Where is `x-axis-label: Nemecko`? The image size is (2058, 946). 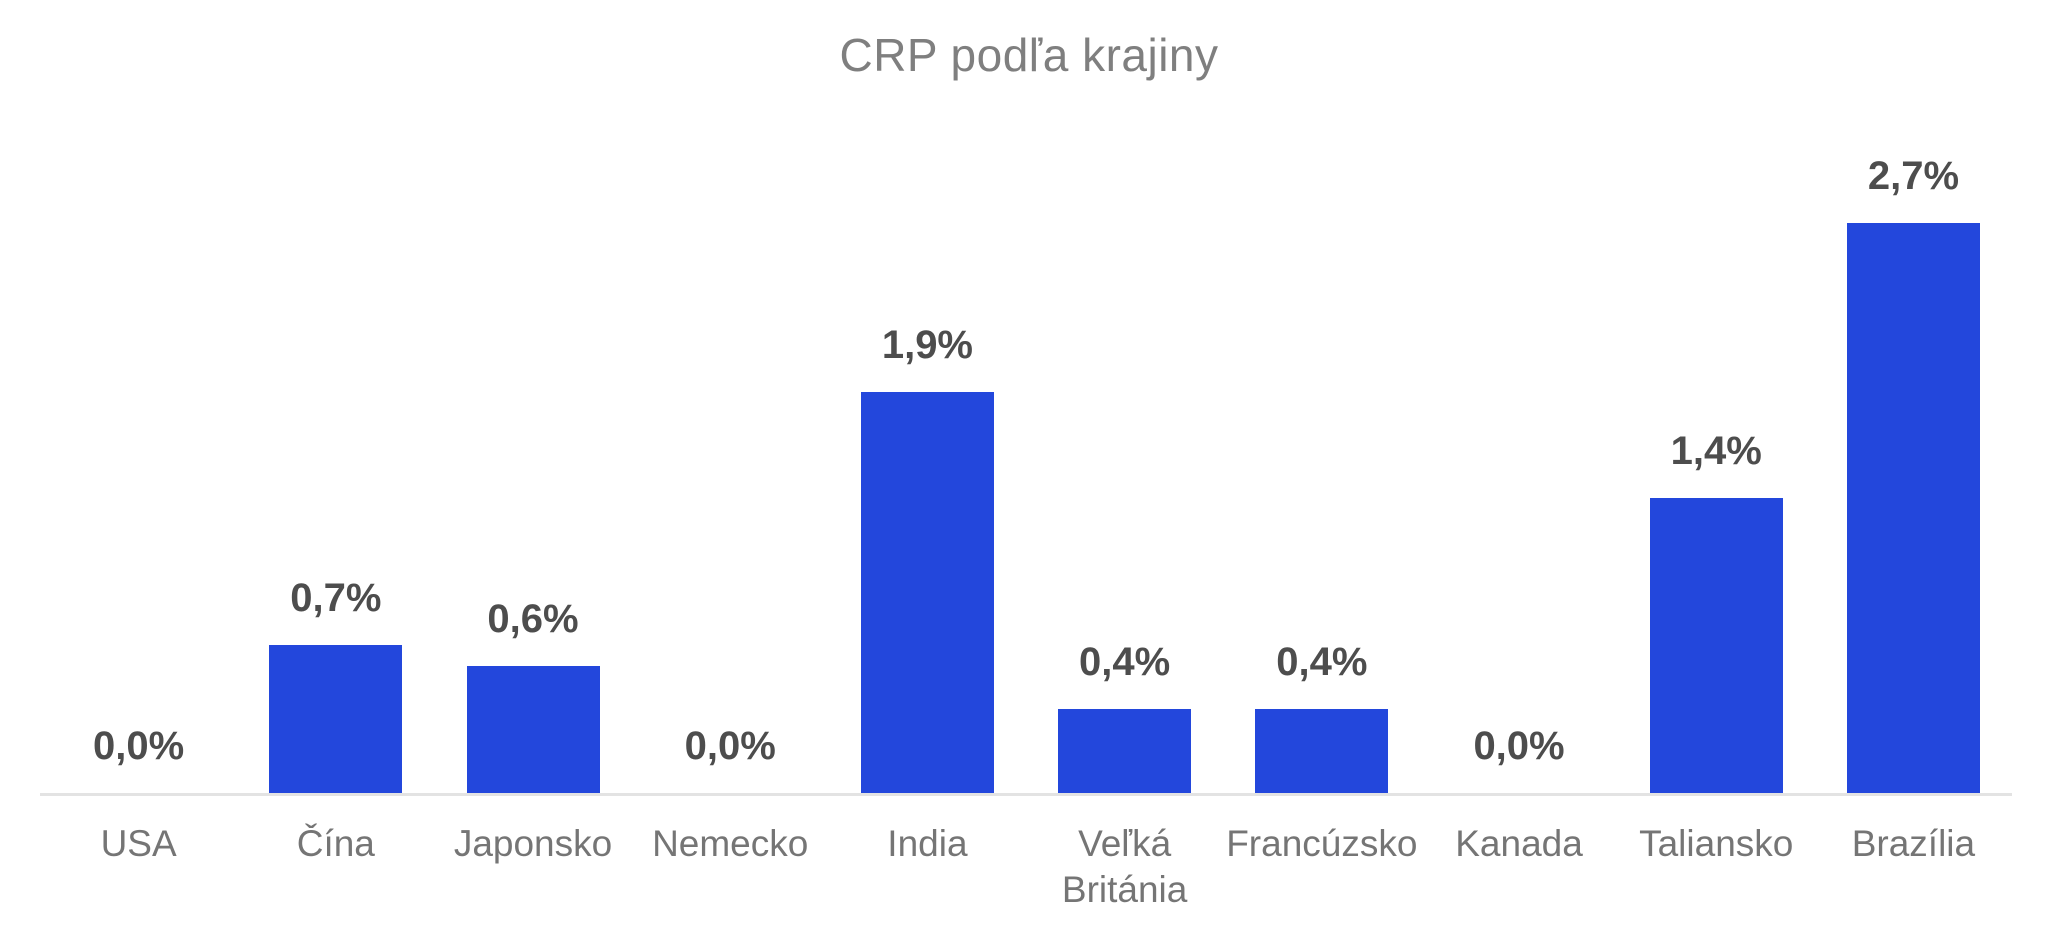 x-axis-label: Nemecko is located at coordinates (730, 843).